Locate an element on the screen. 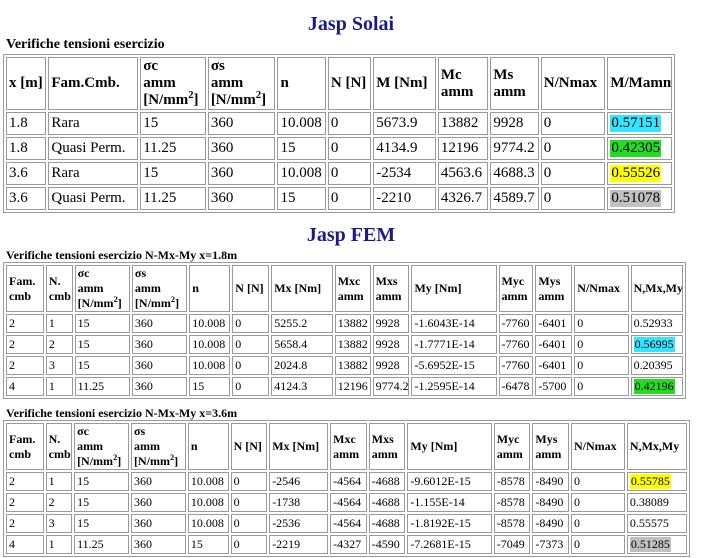 This screenshot has height=558, width=702. fem-2-cell: -1738 is located at coordinates (299, 502).